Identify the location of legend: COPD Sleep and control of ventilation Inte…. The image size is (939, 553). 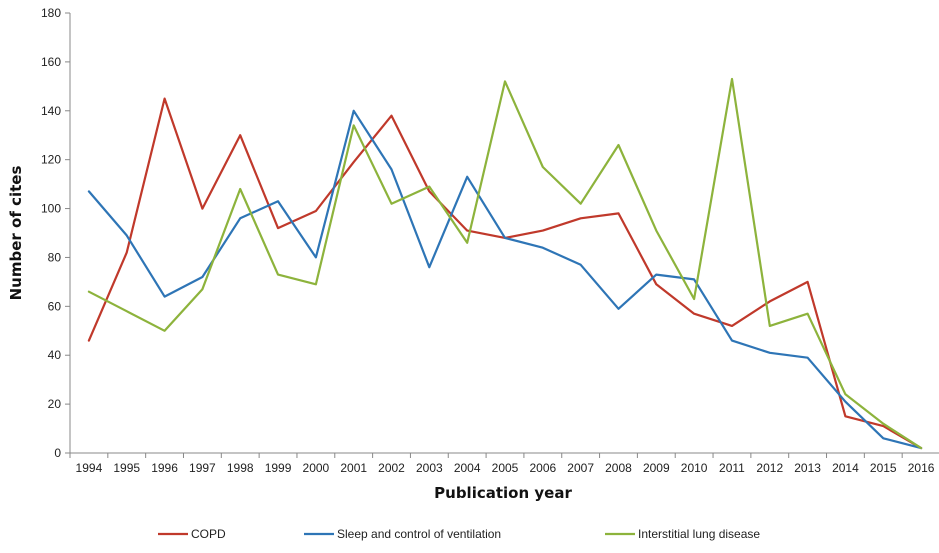
(459, 534).